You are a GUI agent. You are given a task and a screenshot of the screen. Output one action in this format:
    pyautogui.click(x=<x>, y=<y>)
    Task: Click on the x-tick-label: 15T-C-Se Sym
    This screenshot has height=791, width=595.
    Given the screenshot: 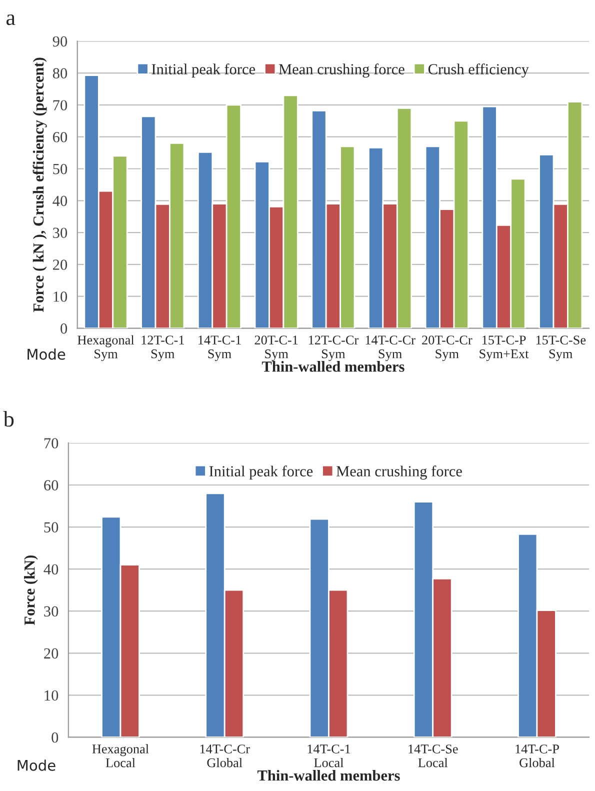 What is the action you would take?
    pyautogui.click(x=561, y=349)
    